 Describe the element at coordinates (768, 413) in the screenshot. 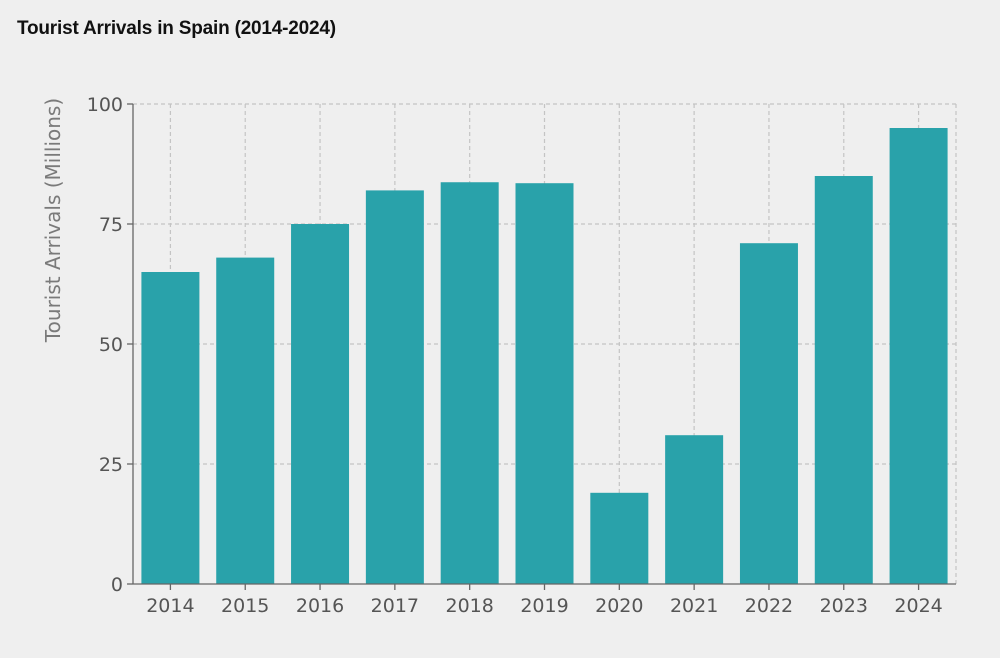

I see `bar-2022` at that location.